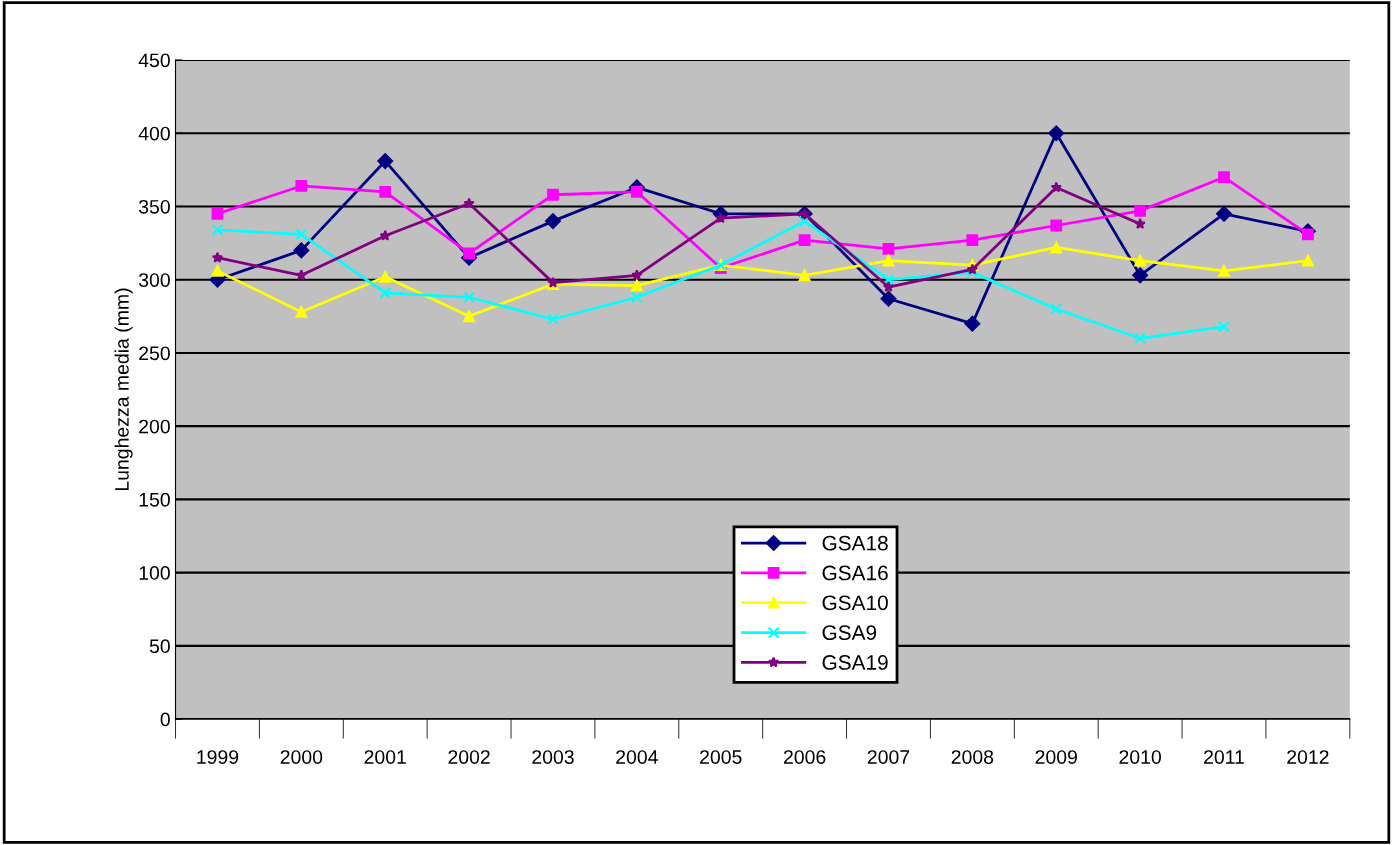  Describe the element at coordinates (855, 573) in the screenshot. I see `legend-label: GSA16` at that location.